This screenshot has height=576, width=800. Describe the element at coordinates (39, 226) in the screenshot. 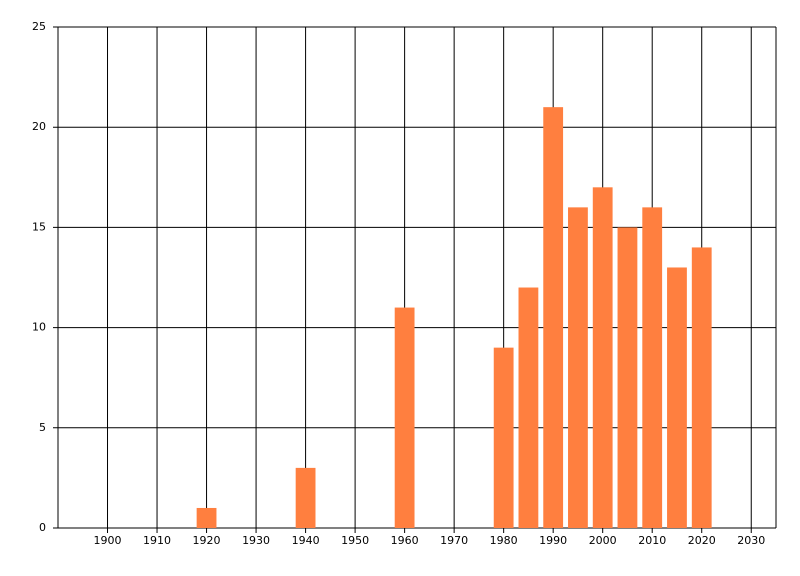

I see `y-tick-label: 15` at that location.